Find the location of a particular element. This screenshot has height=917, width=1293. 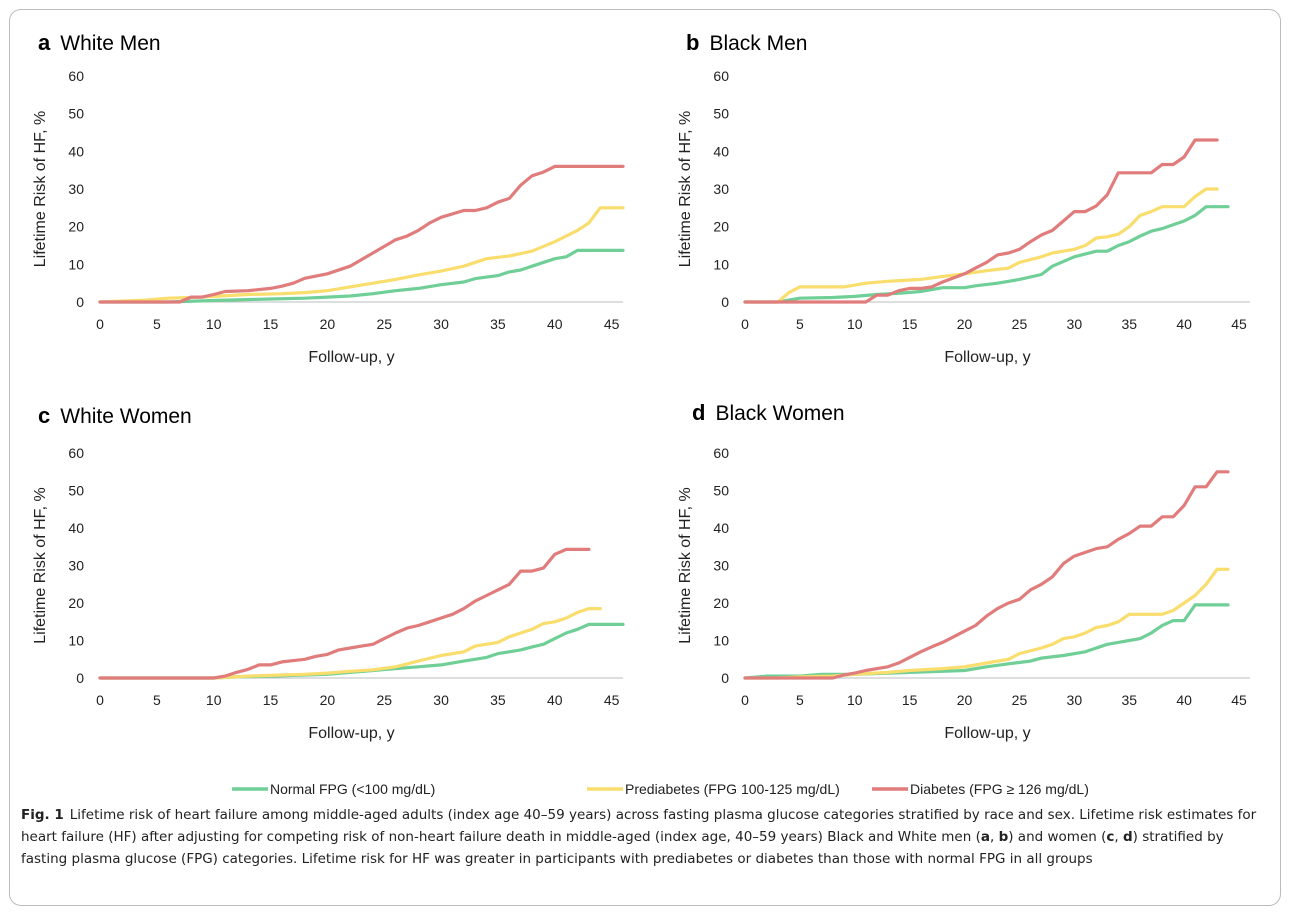

panel-letter: c is located at coordinates (44, 415).